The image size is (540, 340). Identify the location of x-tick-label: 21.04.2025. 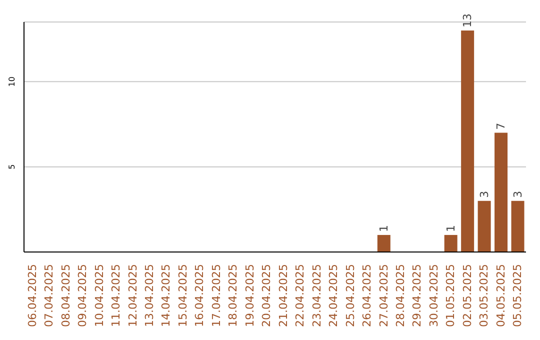
(283, 295).